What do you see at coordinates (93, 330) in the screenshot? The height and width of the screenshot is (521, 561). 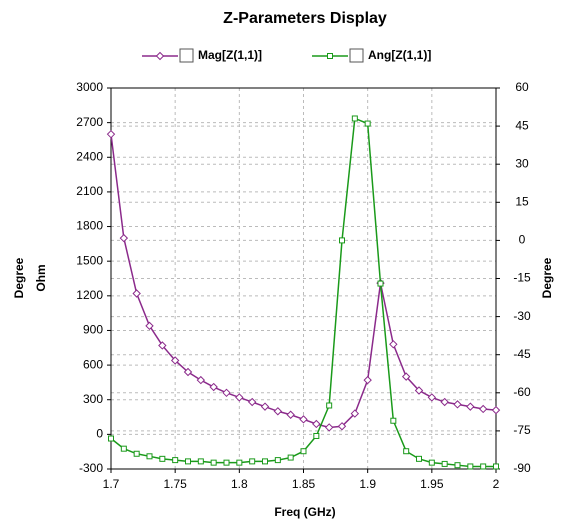 I see `y-tick-label: 900` at bounding box center [93, 330].